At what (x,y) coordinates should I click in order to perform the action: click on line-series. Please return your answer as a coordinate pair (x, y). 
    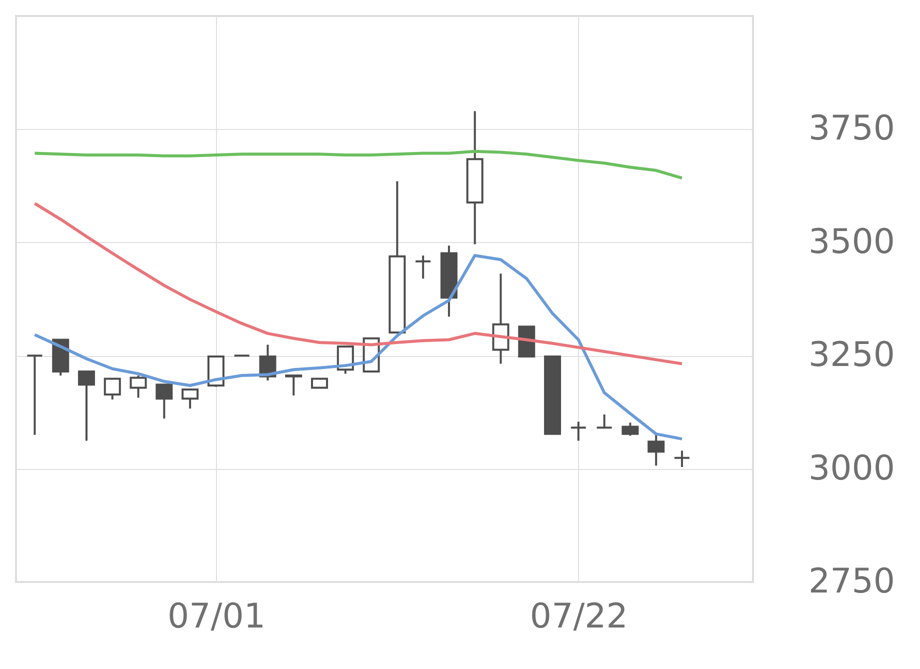
    Looking at the image, I should click on (358, 165).